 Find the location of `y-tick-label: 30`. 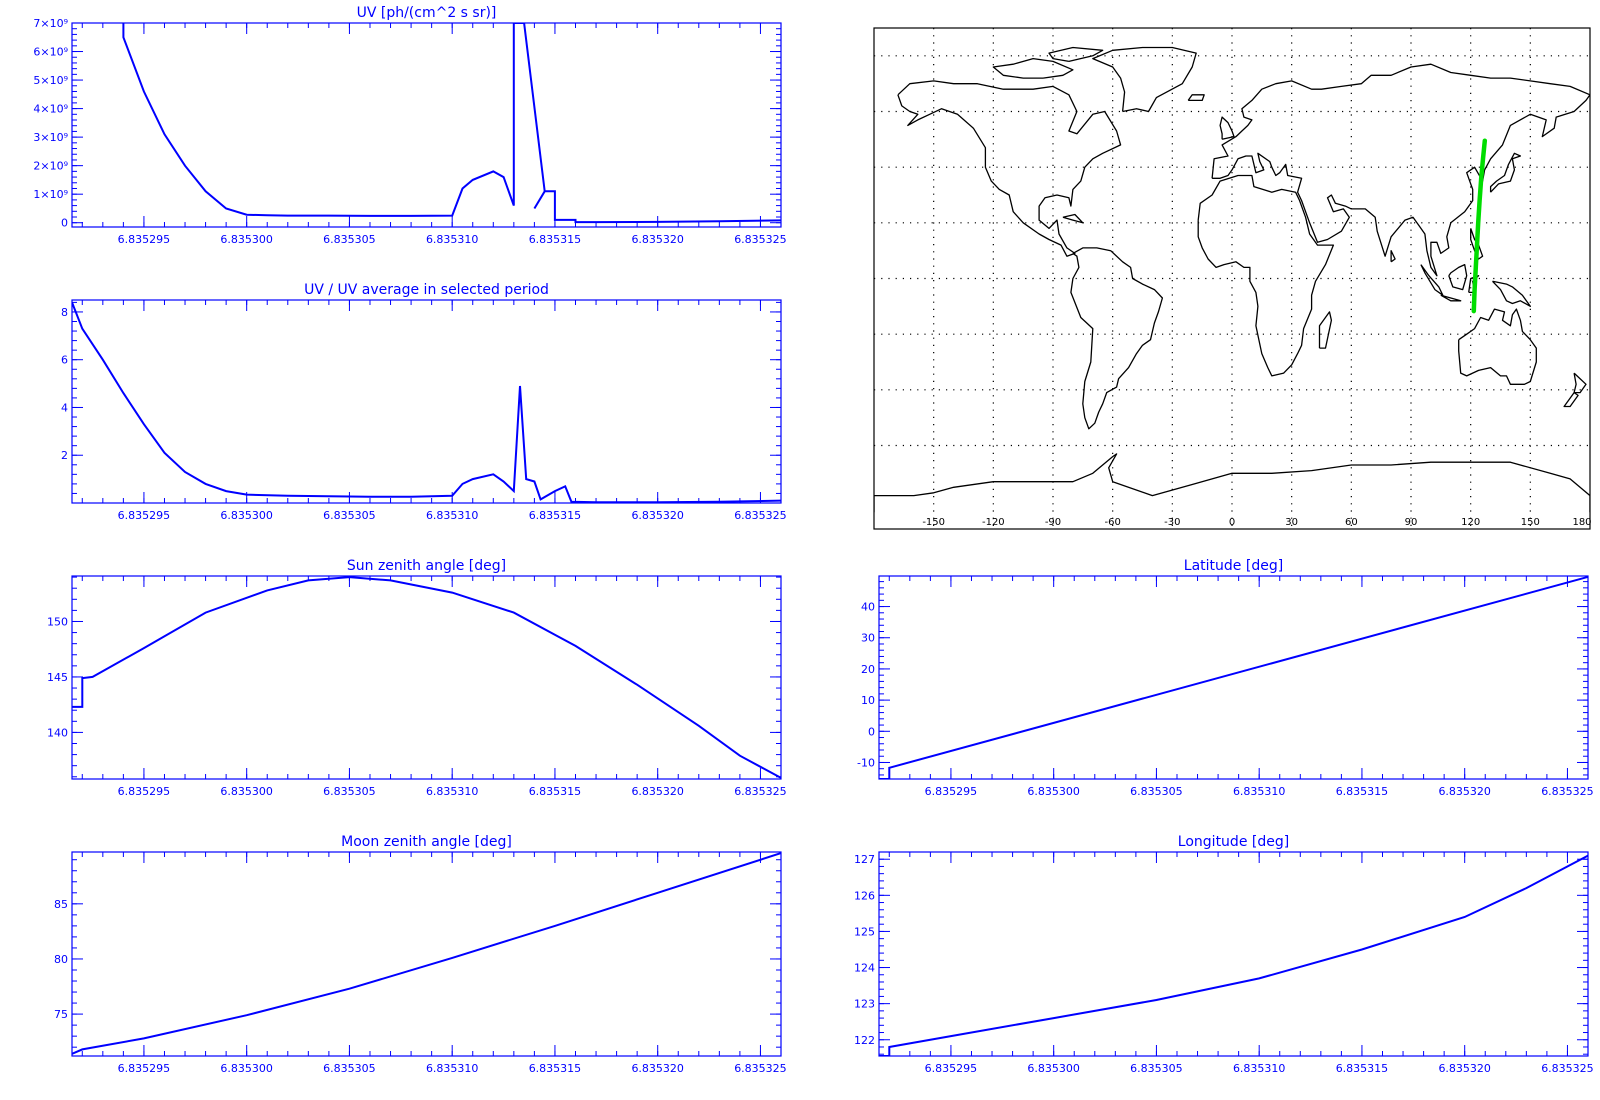

y-tick-label: 30 is located at coordinates (868, 638).